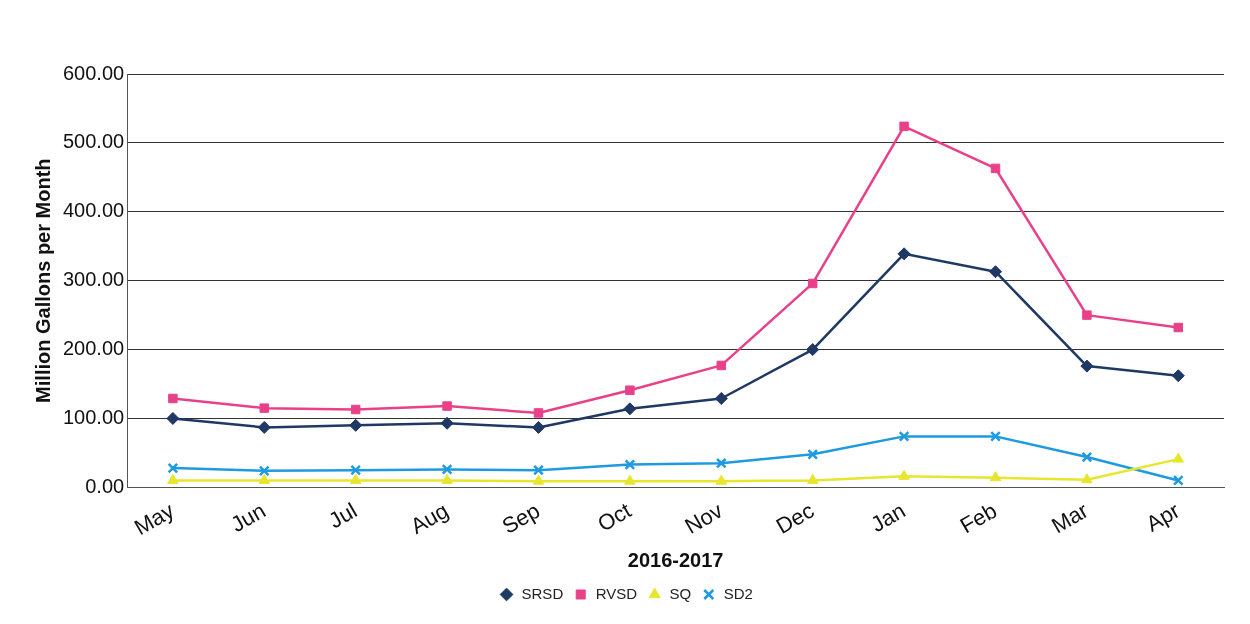  Describe the element at coordinates (1162, 517) in the screenshot. I see `x-tick-label: Apr` at that location.